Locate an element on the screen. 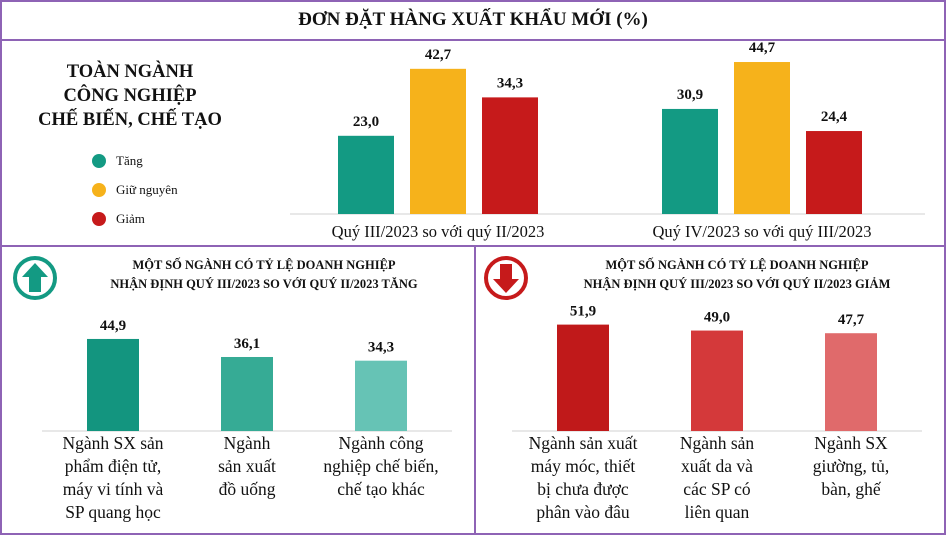 The image size is (946, 535). top-category-label: Quý IV/2023 so với quý III/2023 is located at coordinates (762, 231).